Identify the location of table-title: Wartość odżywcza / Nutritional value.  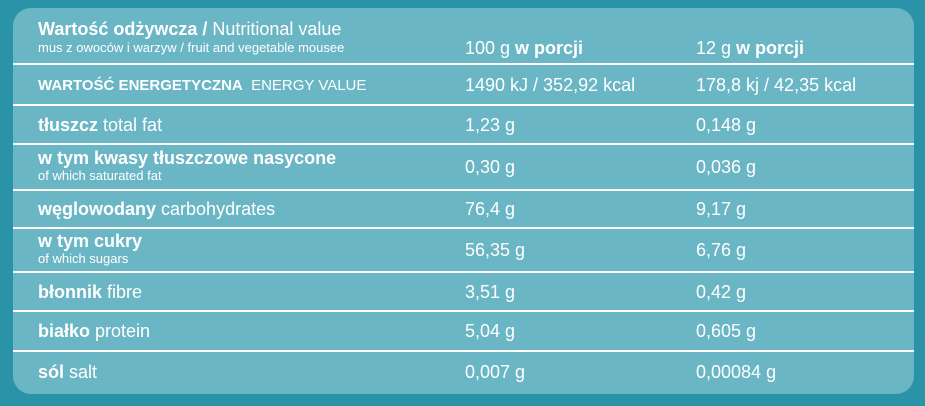
(189, 29).